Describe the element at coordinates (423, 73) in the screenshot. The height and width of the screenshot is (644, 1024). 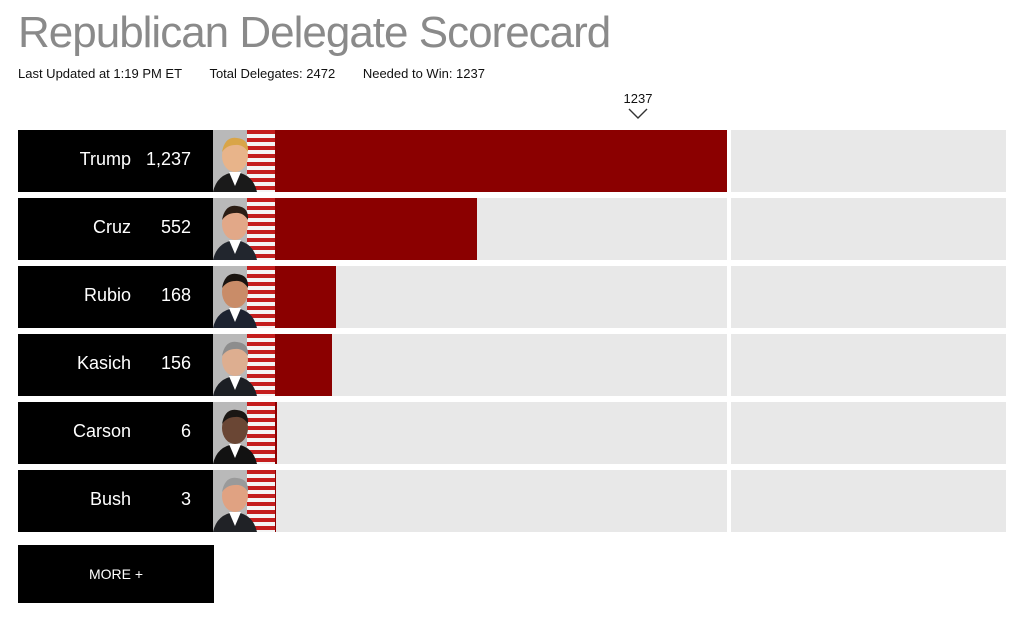
I see `needed-to-win: Needed to Win: 1237` at that location.